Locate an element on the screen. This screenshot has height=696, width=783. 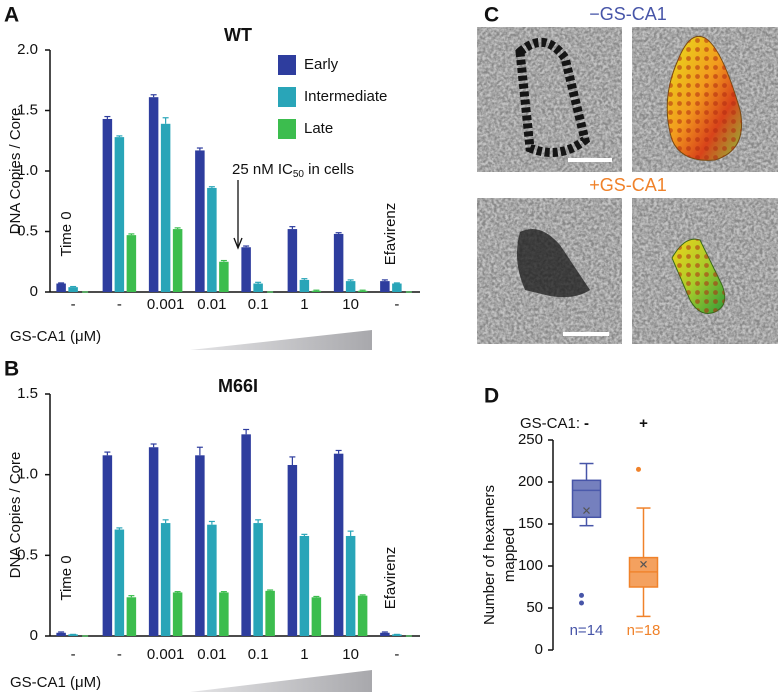
y-tick-label: 1.0 is located at coordinates (27, 474).